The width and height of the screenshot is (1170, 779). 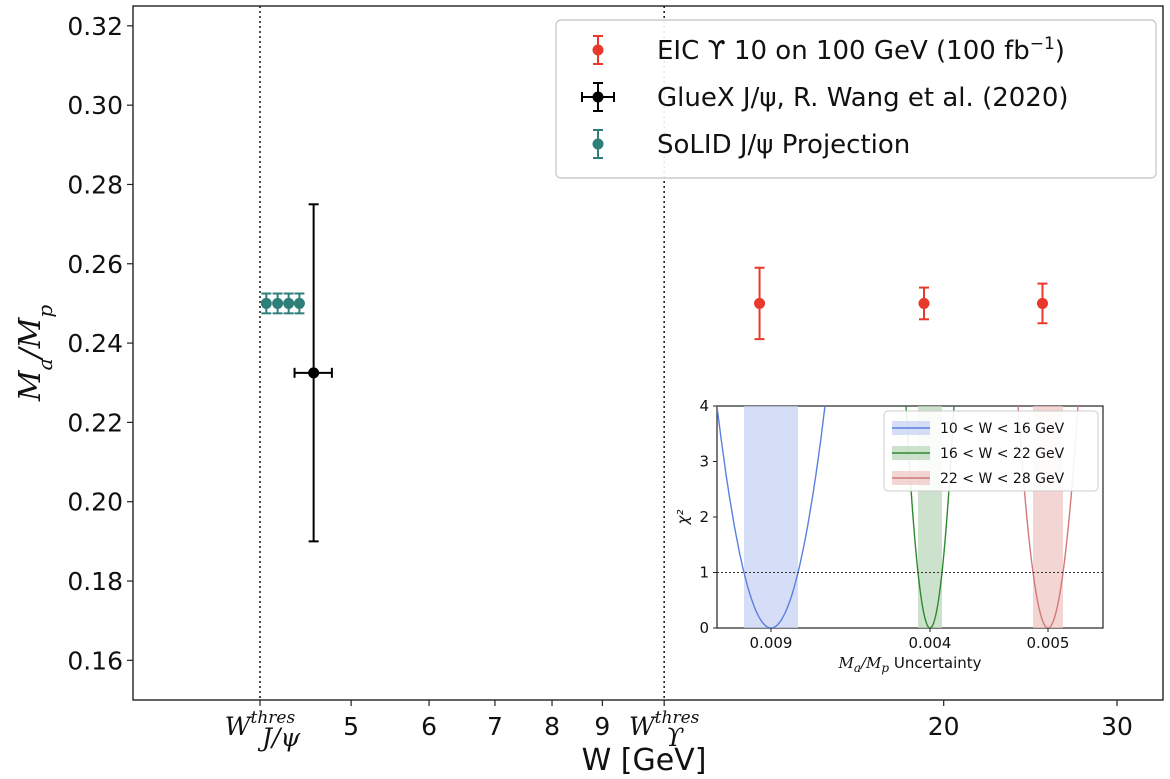 I want to click on x-tick-label: 9, so click(x=602, y=726).